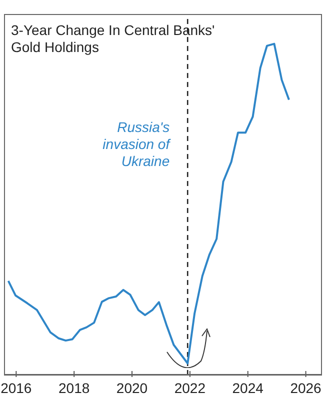  Describe the element at coordinates (132, 388) in the screenshot. I see `x-tick-label: 2020` at that location.